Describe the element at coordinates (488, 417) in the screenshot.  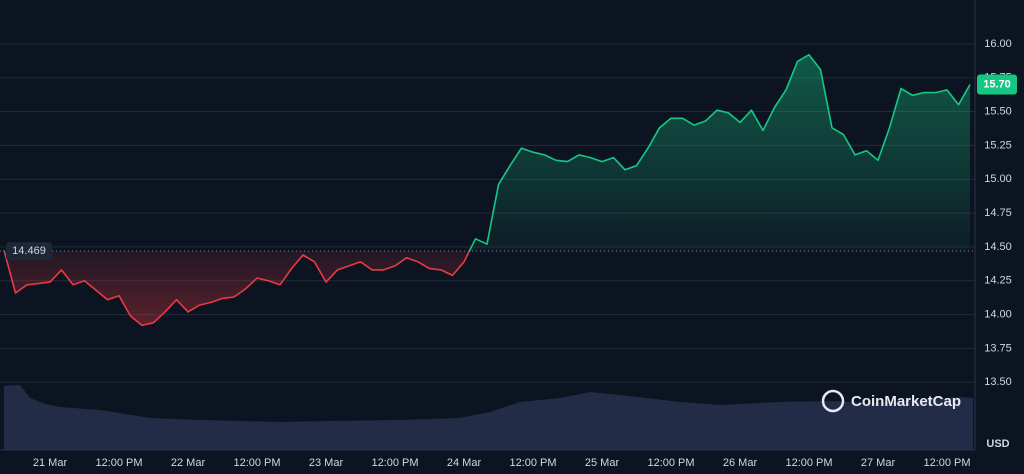
I see `volume-area` at that location.